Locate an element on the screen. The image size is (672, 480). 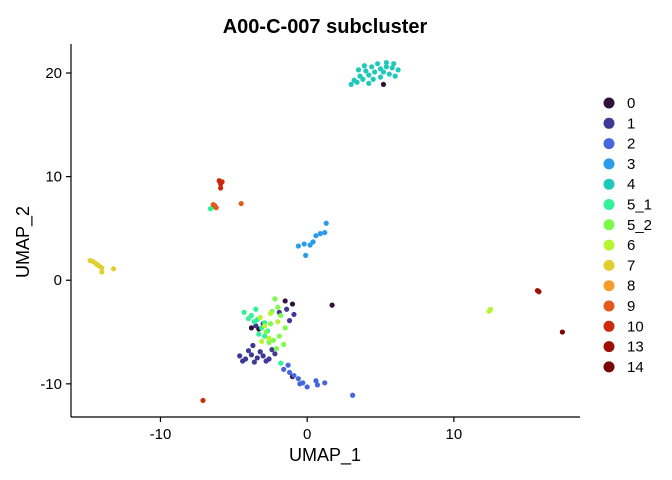
legend-label-6: 6 is located at coordinates (631, 245).